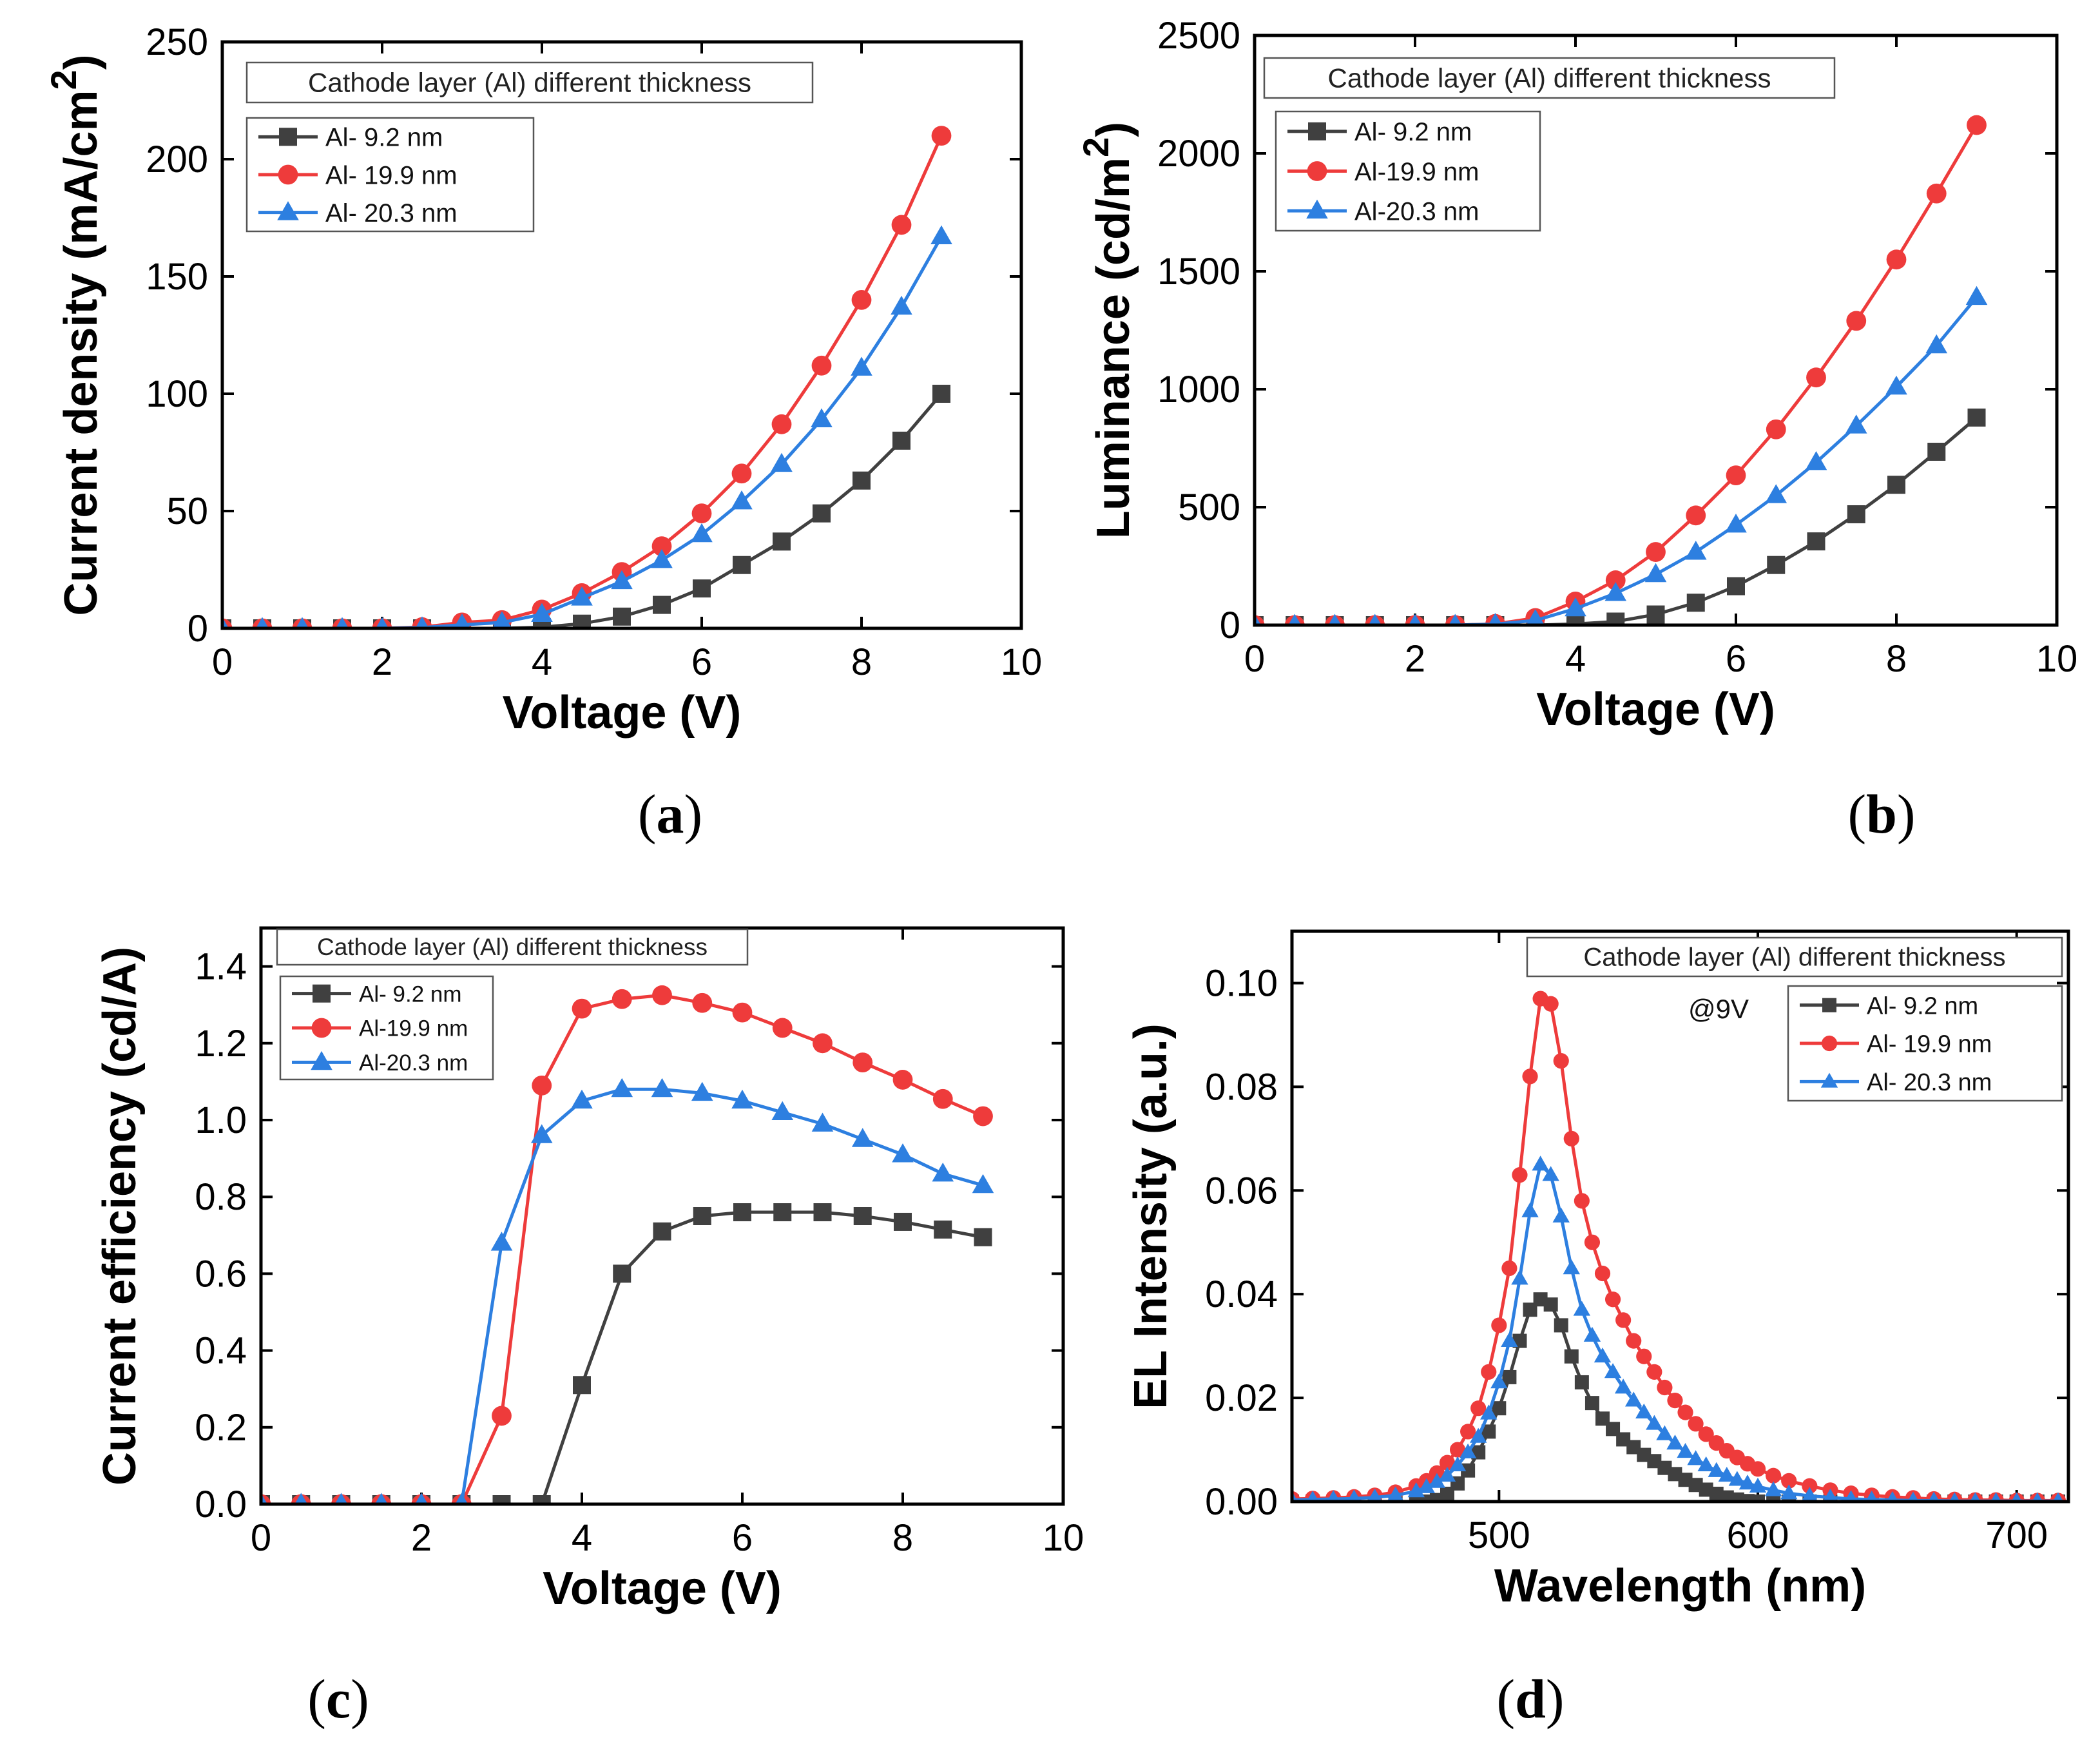 The height and width of the screenshot is (1760, 2100). I want to click on x-tick-label: 10, so click(1063, 1538).